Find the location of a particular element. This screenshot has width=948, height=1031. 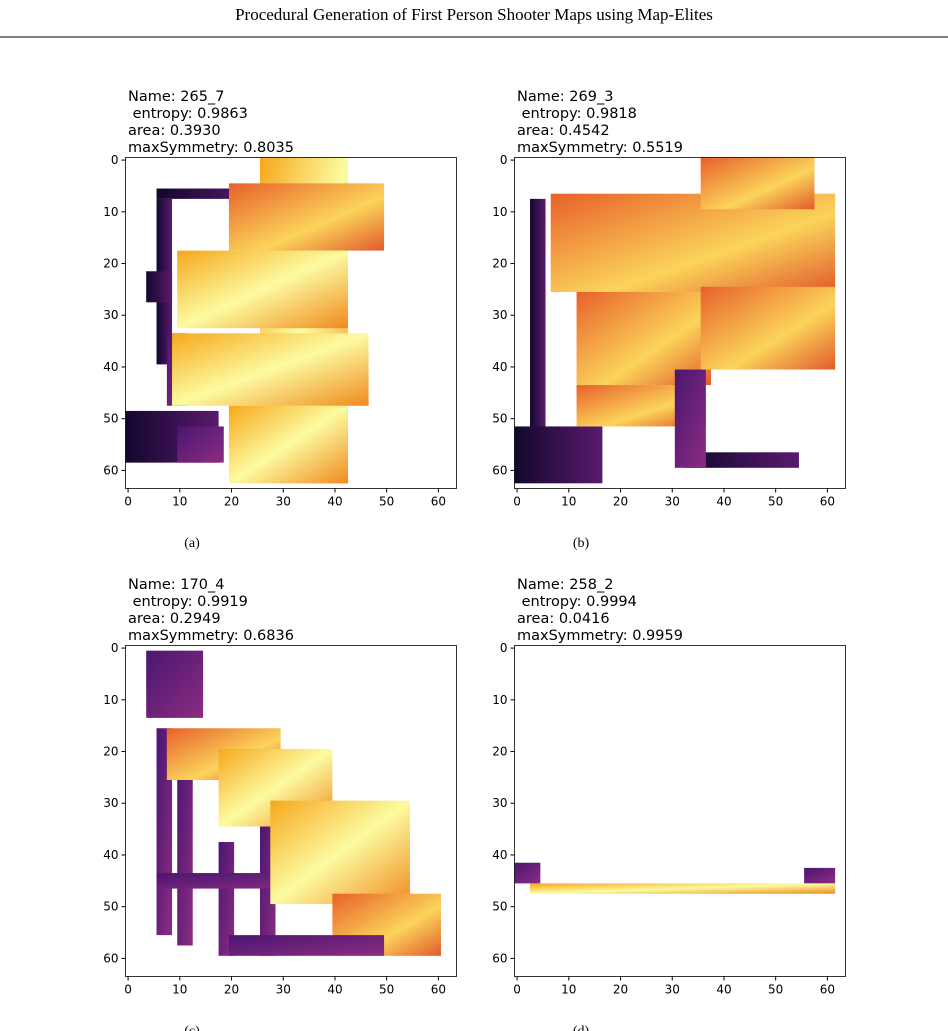

panel-info: entropy: 0.9919 is located at coordinates (188, 602).